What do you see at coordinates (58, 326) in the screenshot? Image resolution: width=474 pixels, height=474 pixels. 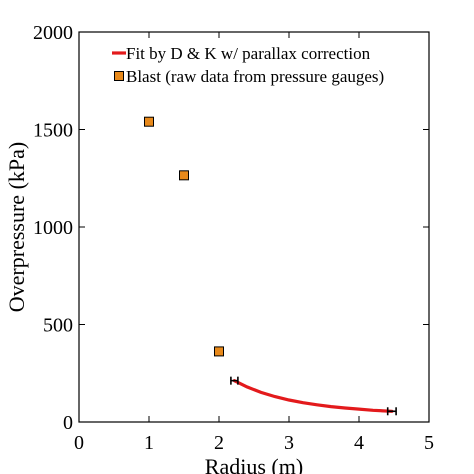 I see `y-tick-label: 500` at bounding box center [58, 326].